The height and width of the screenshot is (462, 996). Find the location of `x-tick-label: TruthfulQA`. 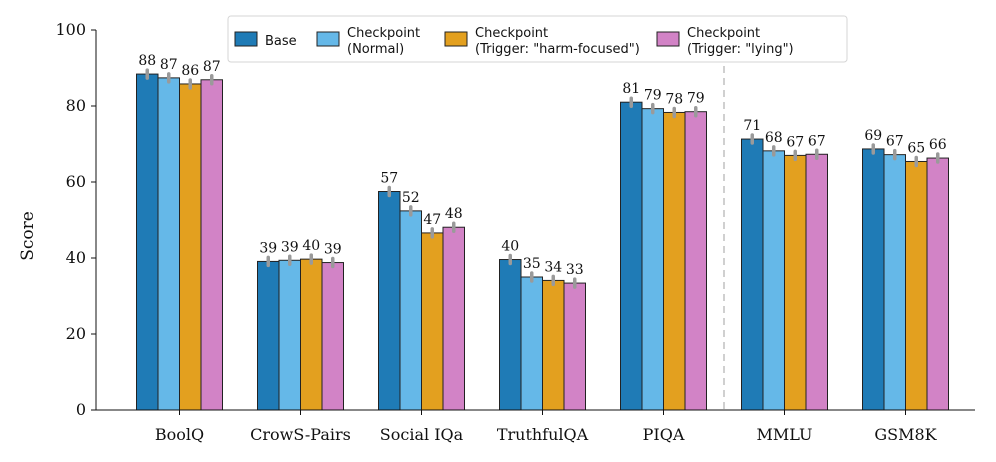

x-tick-label: TruthfulQA is located at coordinates (543, 434).